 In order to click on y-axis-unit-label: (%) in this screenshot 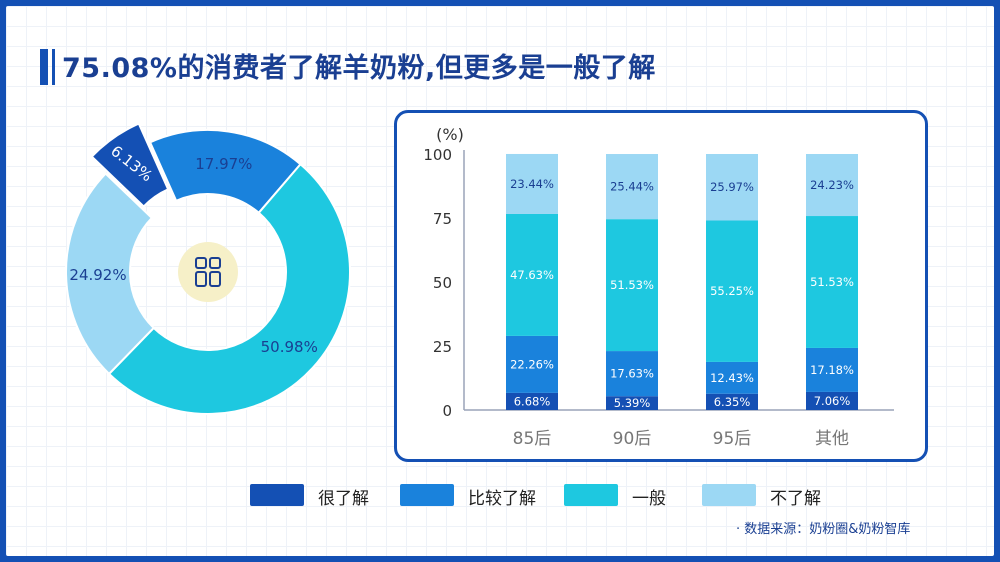, I will do `click(450, 134)`.